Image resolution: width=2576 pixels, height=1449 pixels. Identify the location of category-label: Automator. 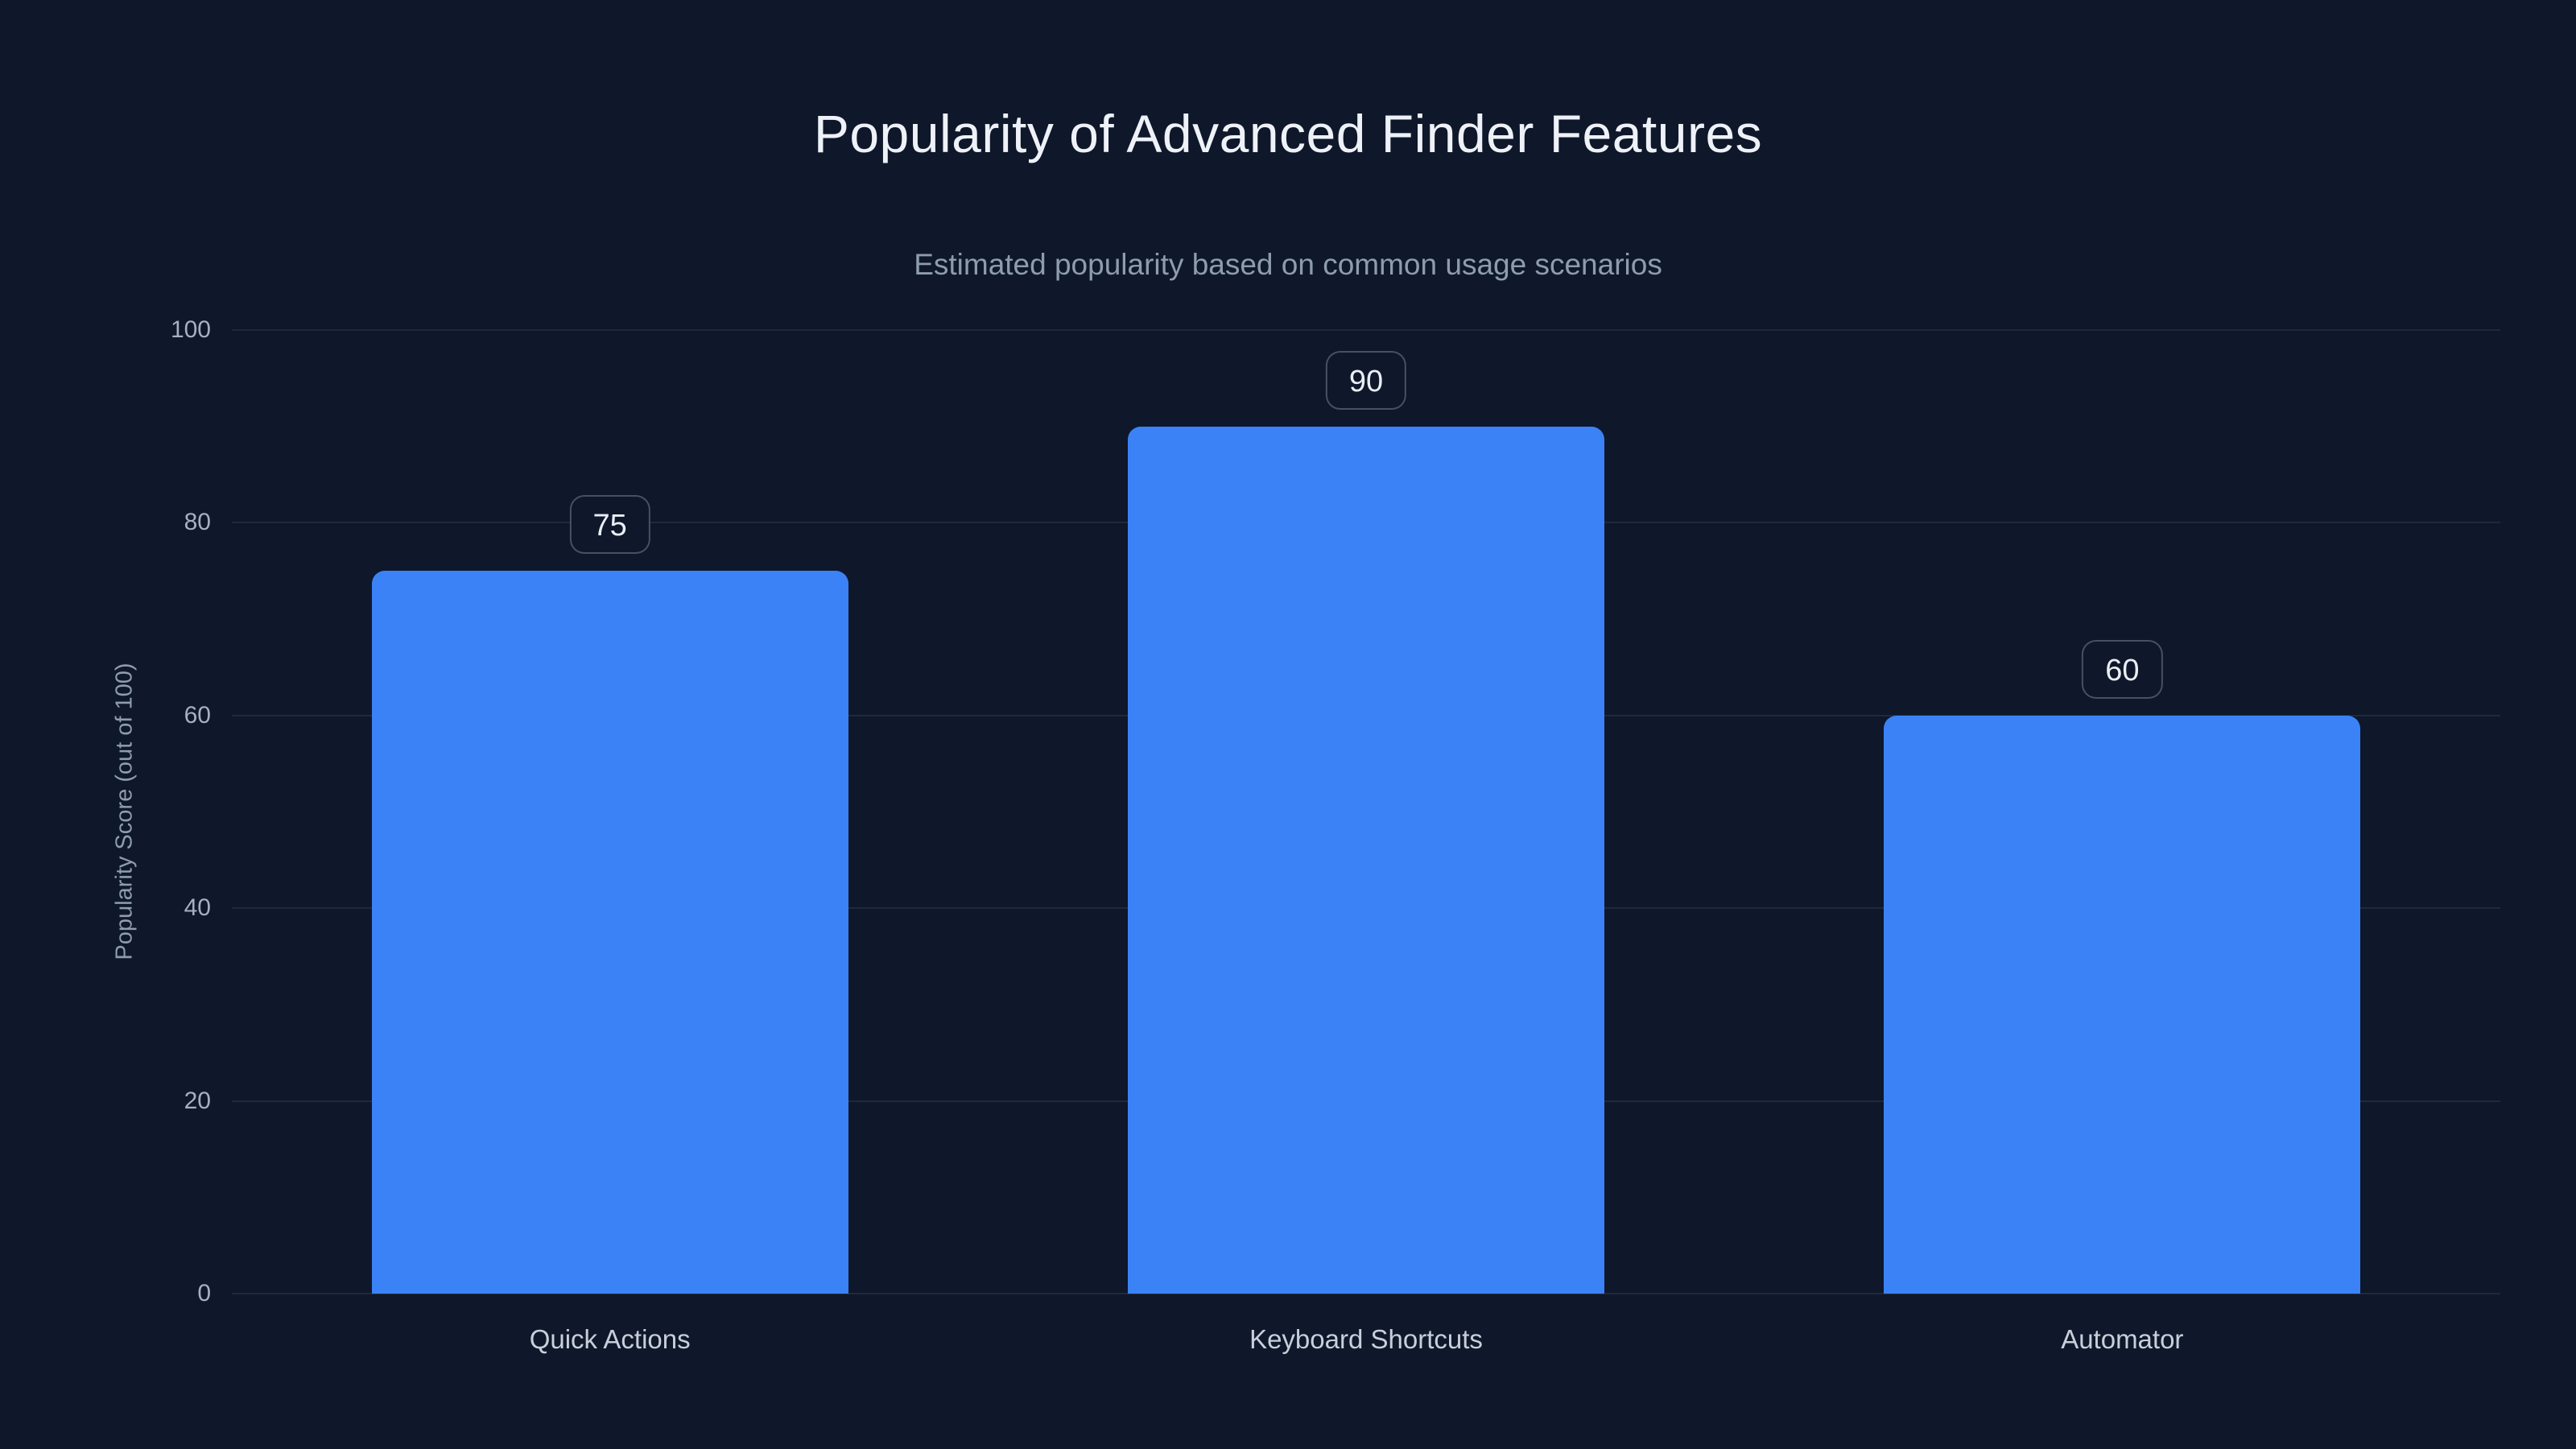
(2122, 1339).